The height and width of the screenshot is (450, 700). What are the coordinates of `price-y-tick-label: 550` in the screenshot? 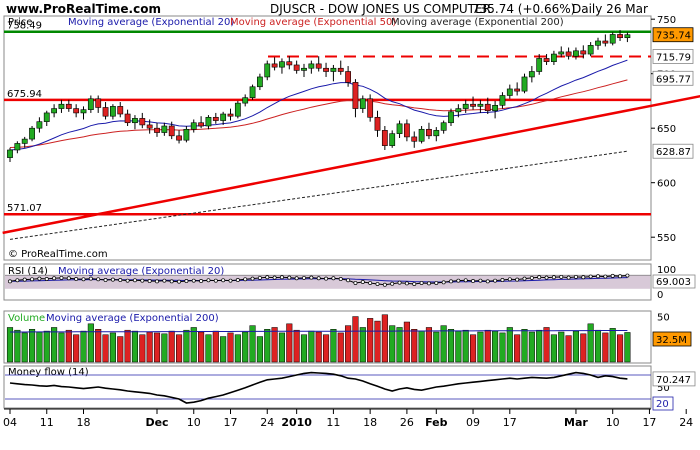 It's located at (666, 238).